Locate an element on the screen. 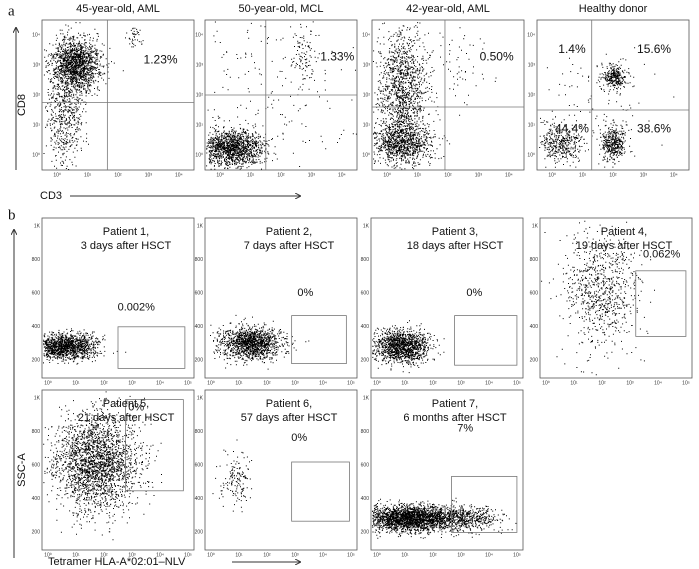 This screenshot has height=569, width=699. x-axis-label: Tetramer HLA-A*02:01–NLV is located at coordinates (117, 562).